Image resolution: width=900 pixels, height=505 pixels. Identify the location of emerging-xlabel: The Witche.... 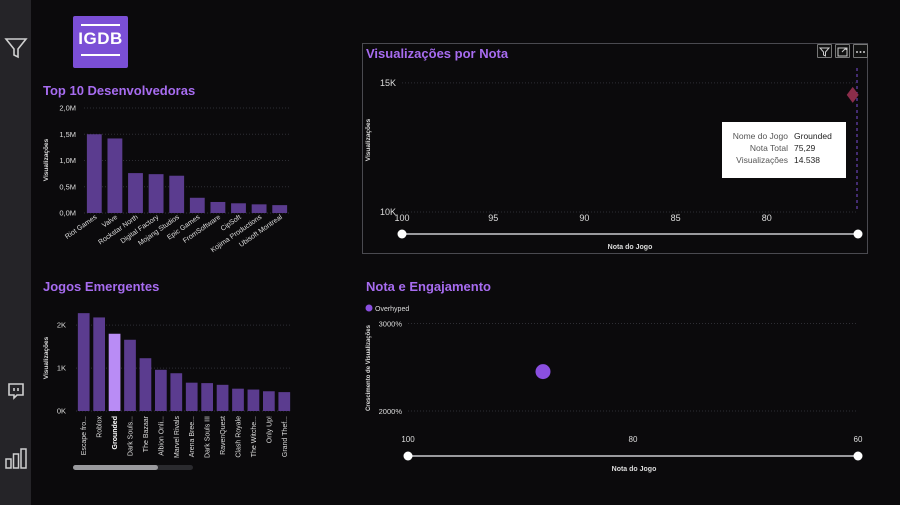
(254, 436).